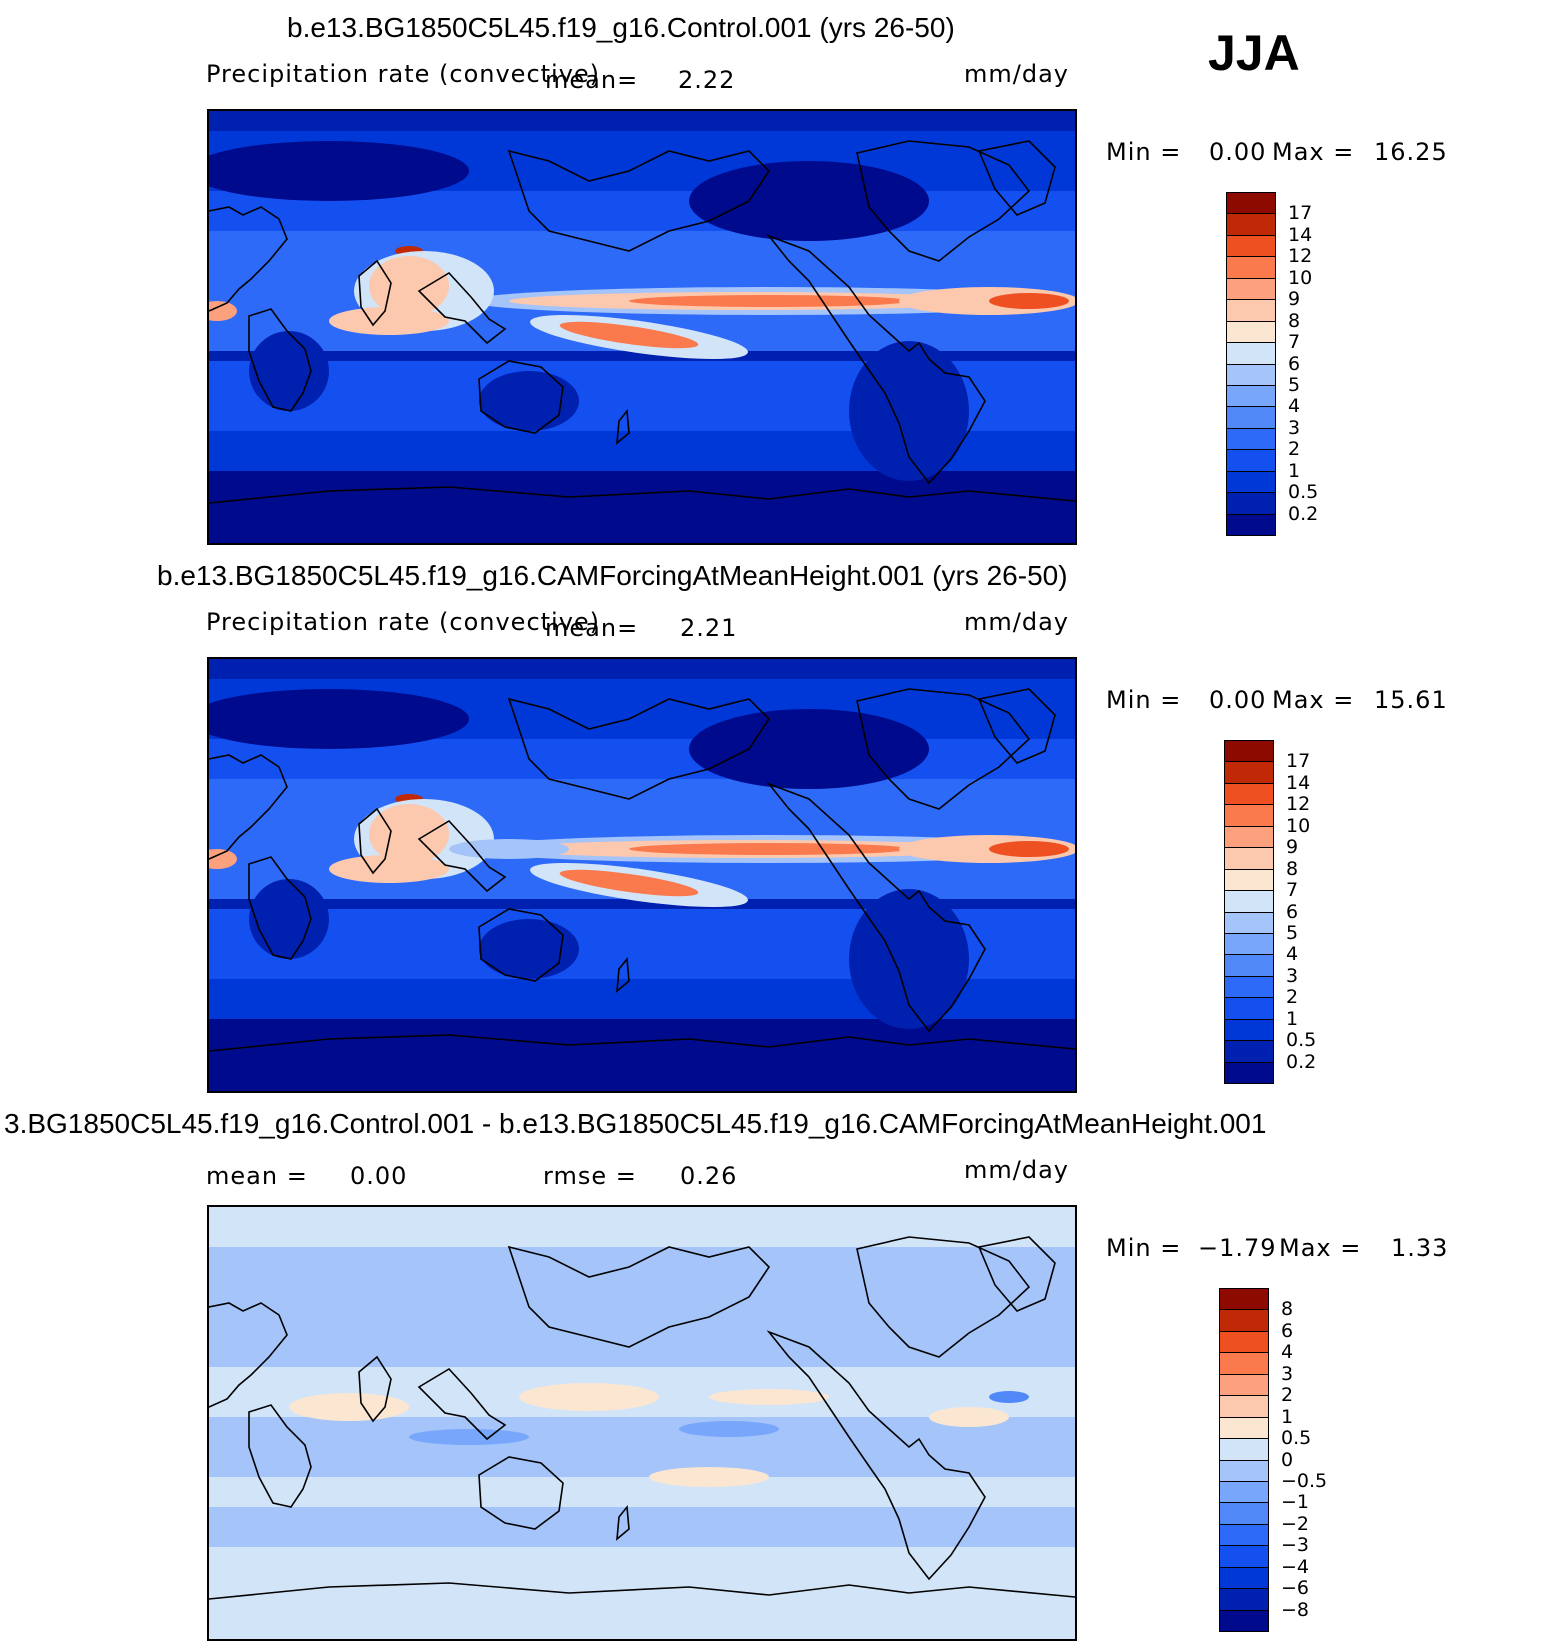 This screenshot has width=1555, height=1652. Describe the element at coordinates (379, 1176) in the screenshot. I see `panel-3-mean-value: 0.00` at that location.